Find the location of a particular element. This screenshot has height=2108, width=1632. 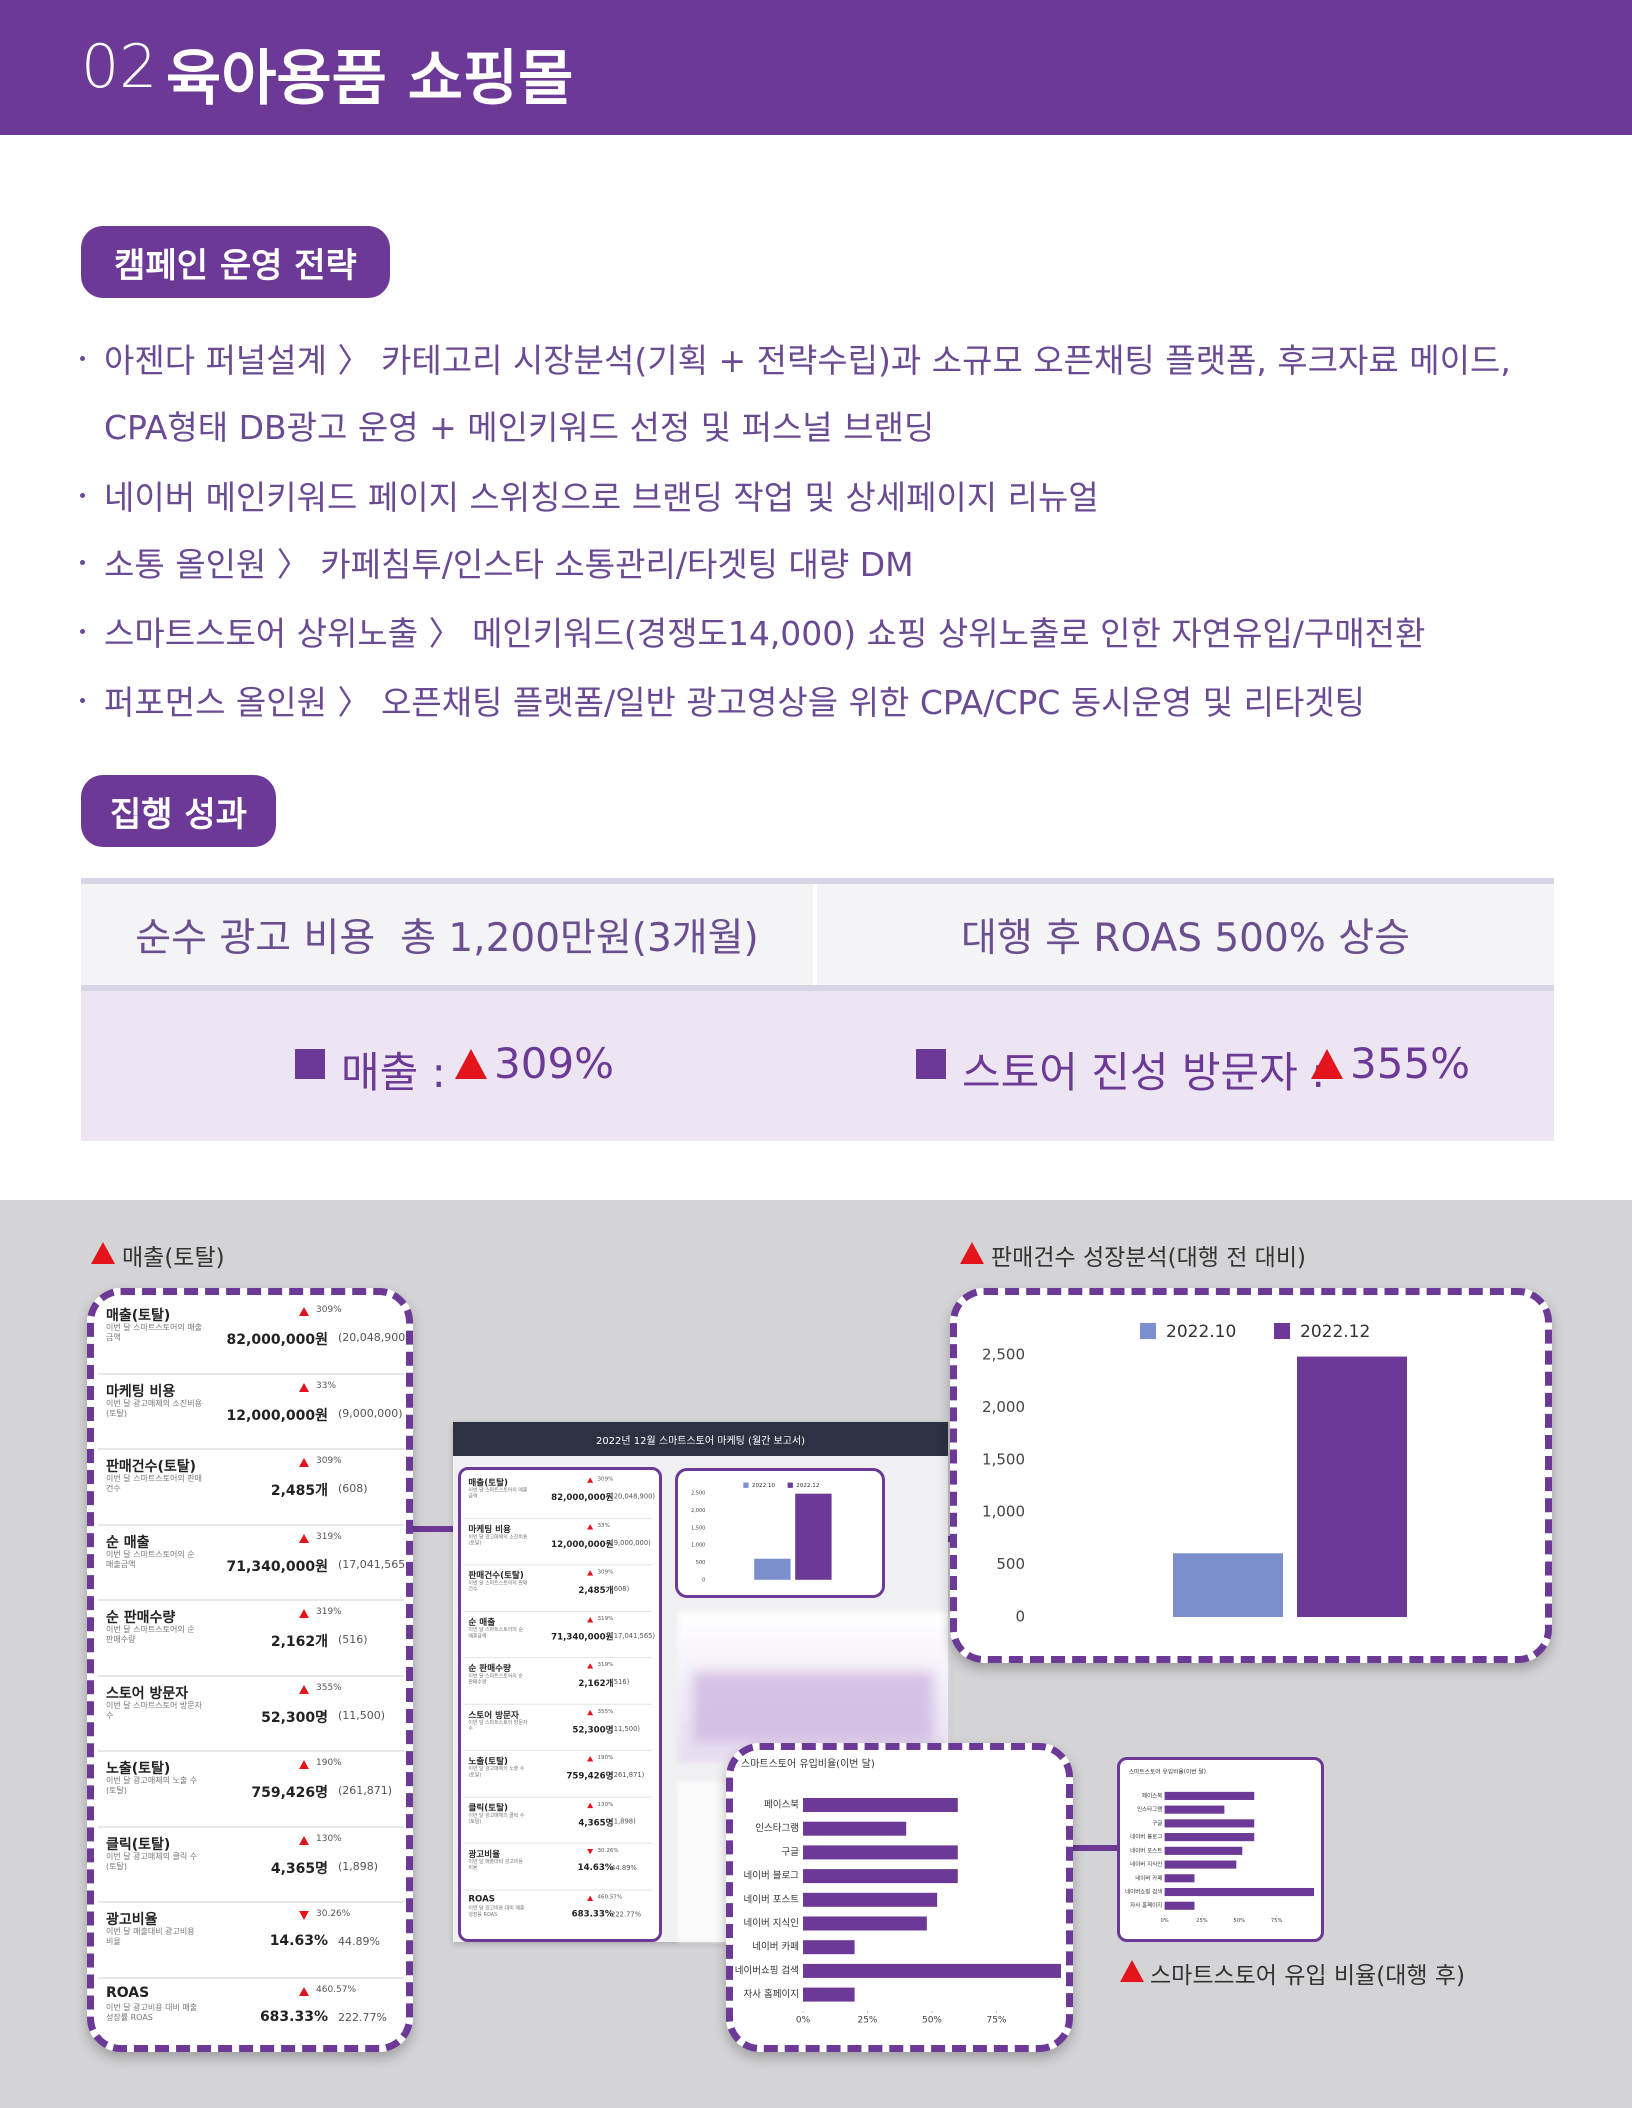

metric-value: 2,485개 is located at coordinates (299, 1491).